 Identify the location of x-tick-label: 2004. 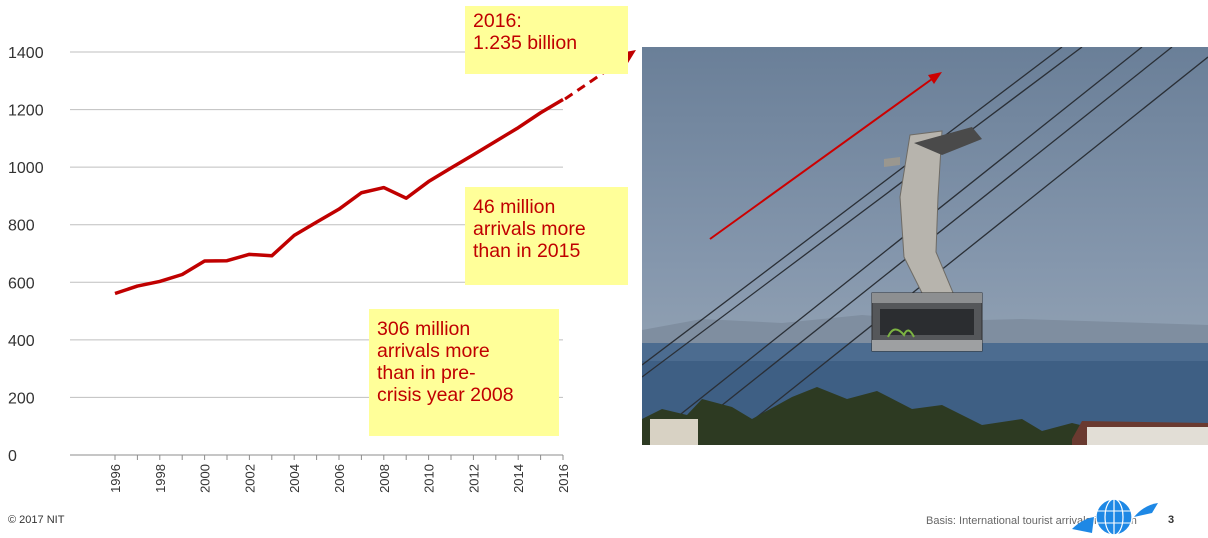
(294, 478).